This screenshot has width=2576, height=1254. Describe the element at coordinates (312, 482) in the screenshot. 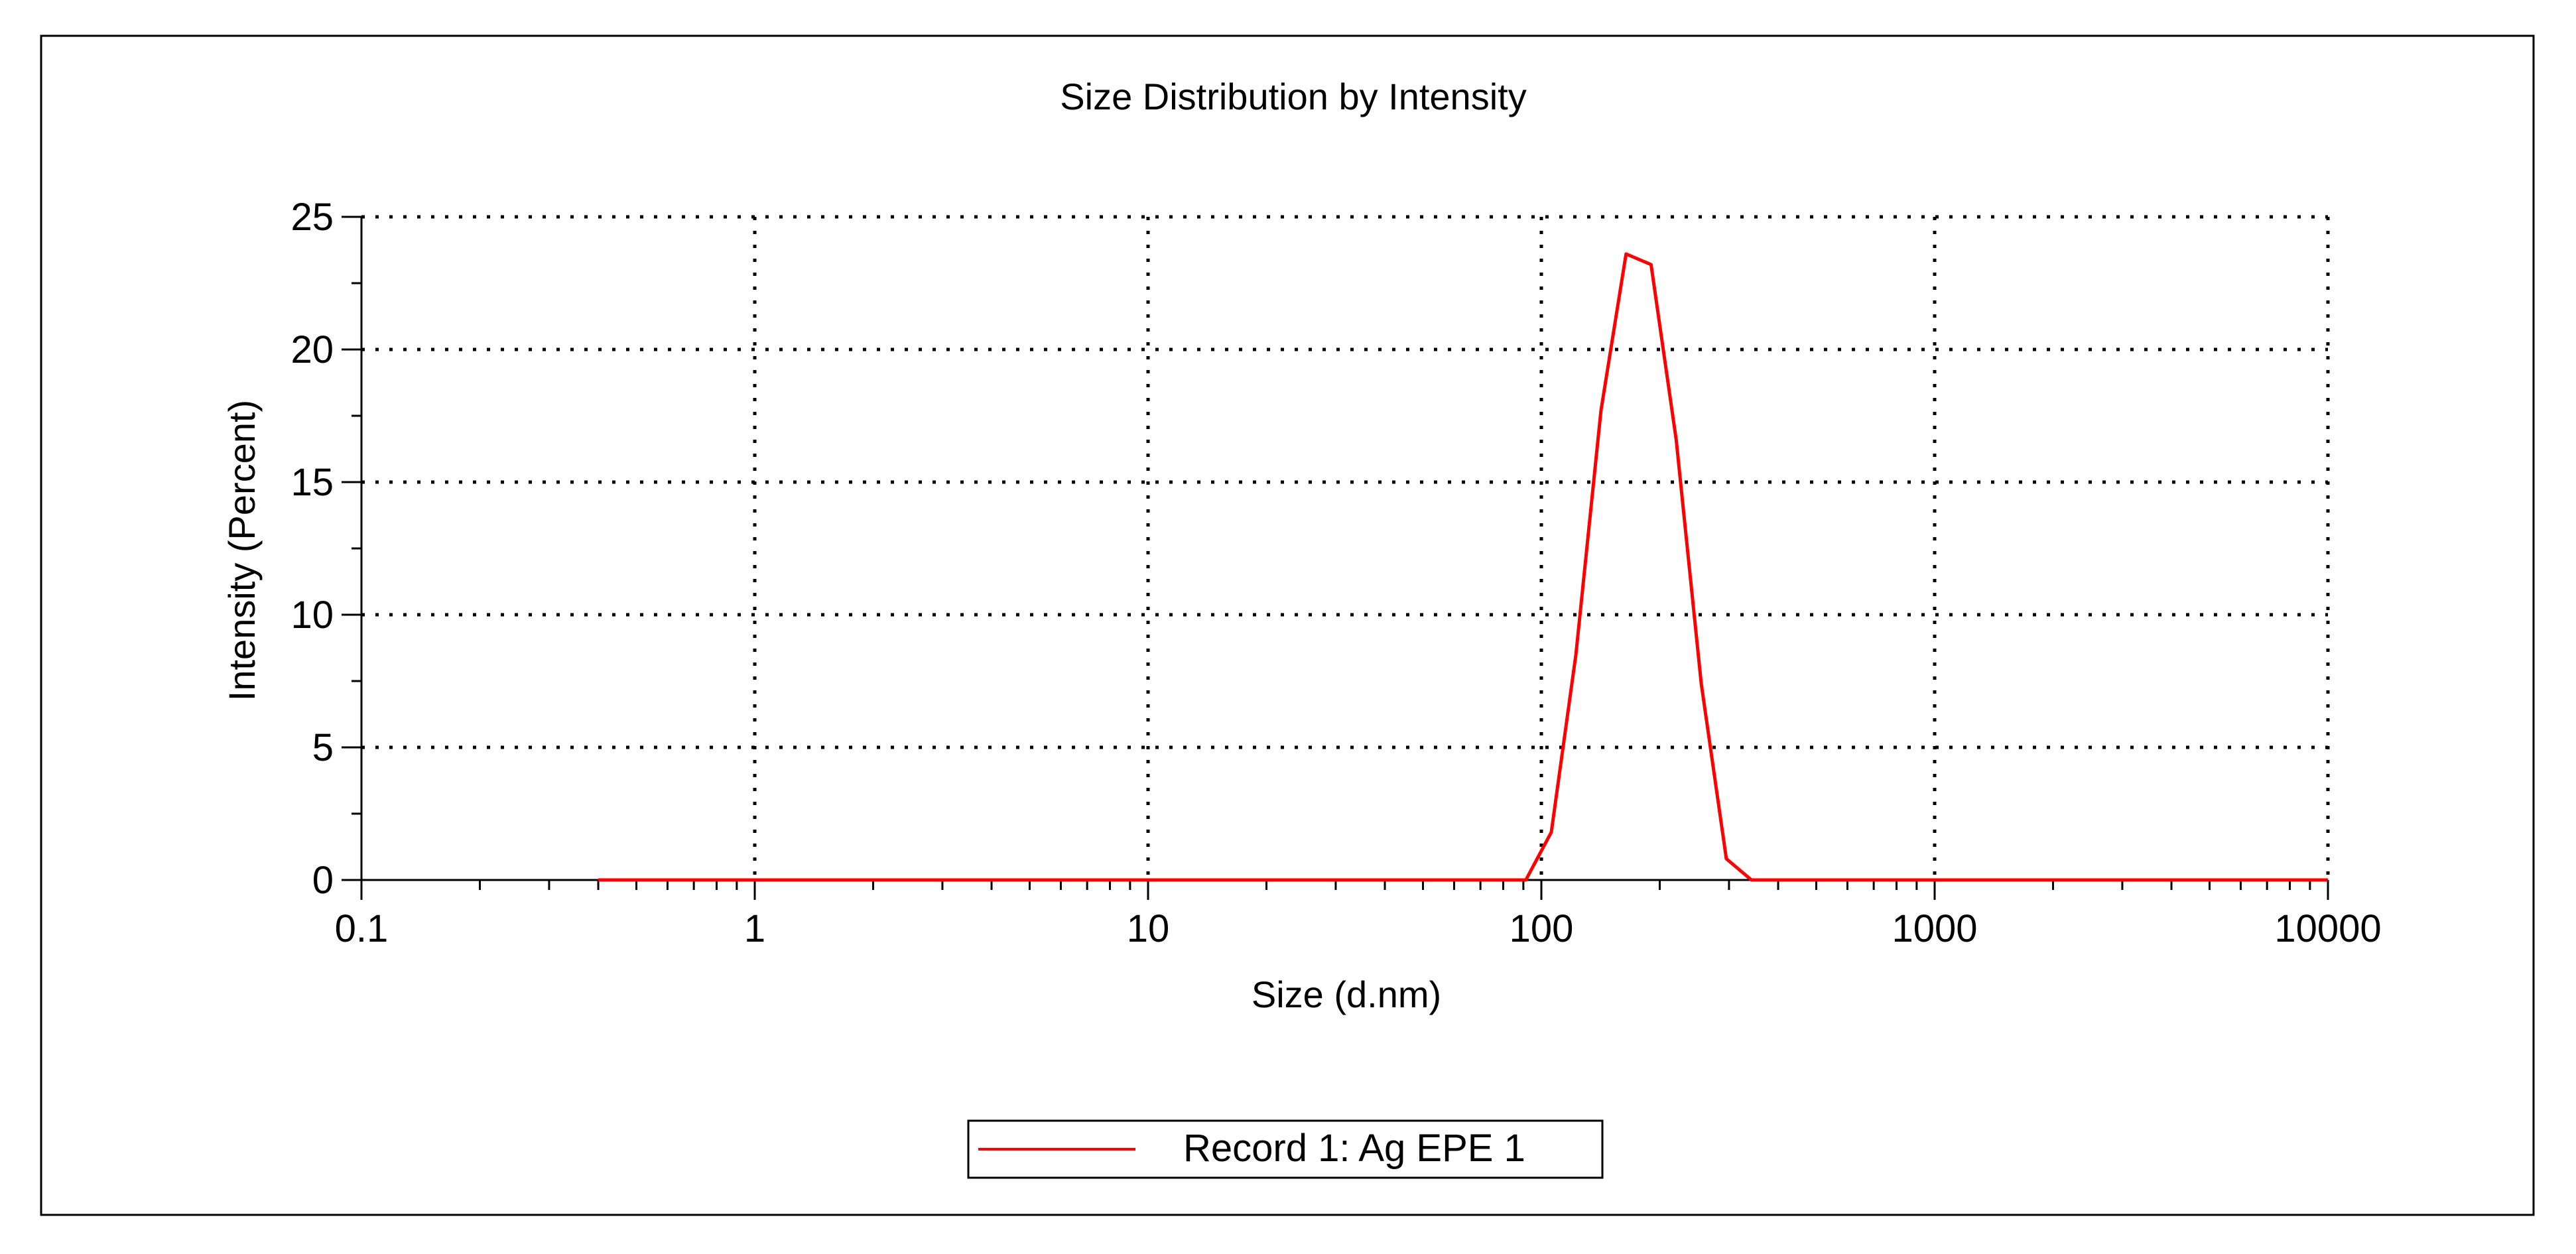

I see `y-tick-label: 15` at that location.